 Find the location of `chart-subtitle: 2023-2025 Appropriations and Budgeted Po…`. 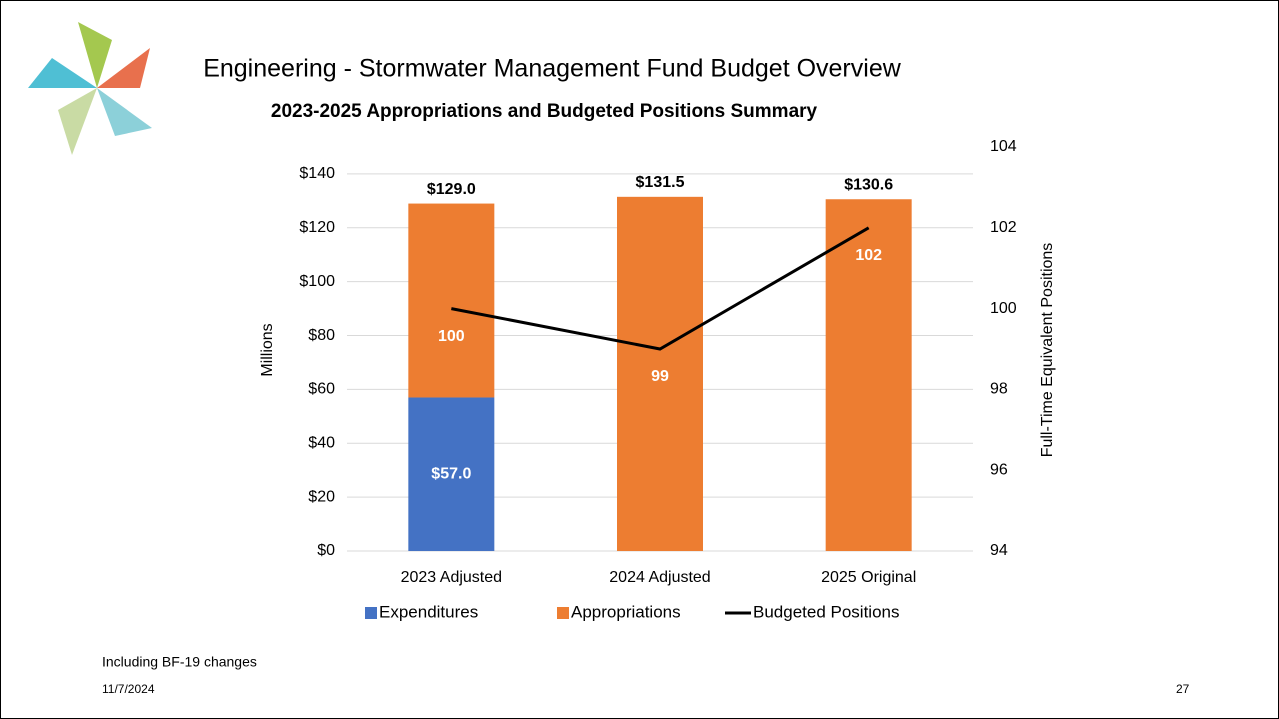

chart-subtitle: 2023-2025 Appropriations and Budgeted Po… is located at coordinates (544, 111).